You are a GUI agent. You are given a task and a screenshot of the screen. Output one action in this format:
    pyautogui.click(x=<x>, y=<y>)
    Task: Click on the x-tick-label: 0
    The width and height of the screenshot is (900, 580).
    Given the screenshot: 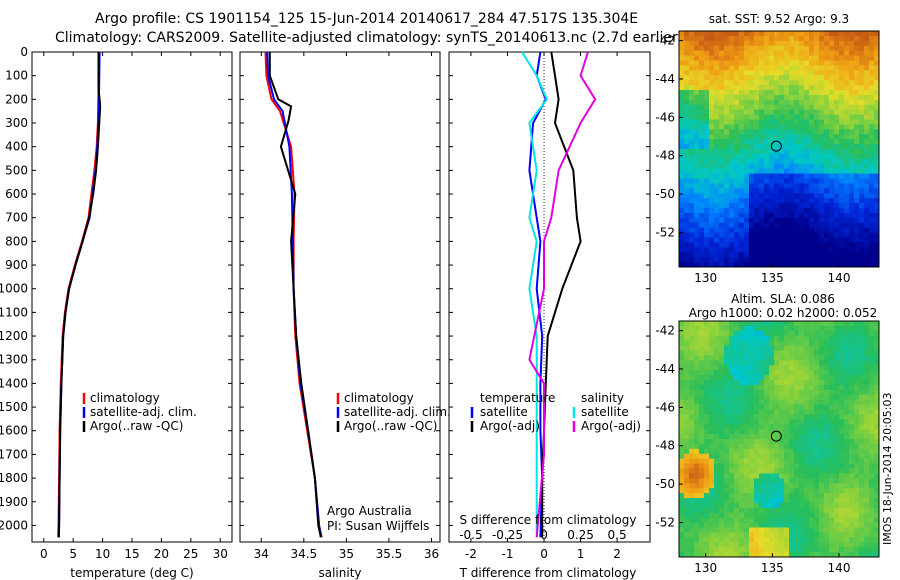 What is the action you would take?
    pyautogui.click(x=544, y=554)
    